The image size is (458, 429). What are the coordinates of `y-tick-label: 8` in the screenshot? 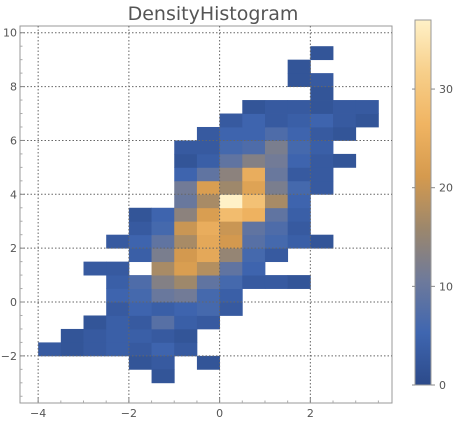 It's located at (13, 87).